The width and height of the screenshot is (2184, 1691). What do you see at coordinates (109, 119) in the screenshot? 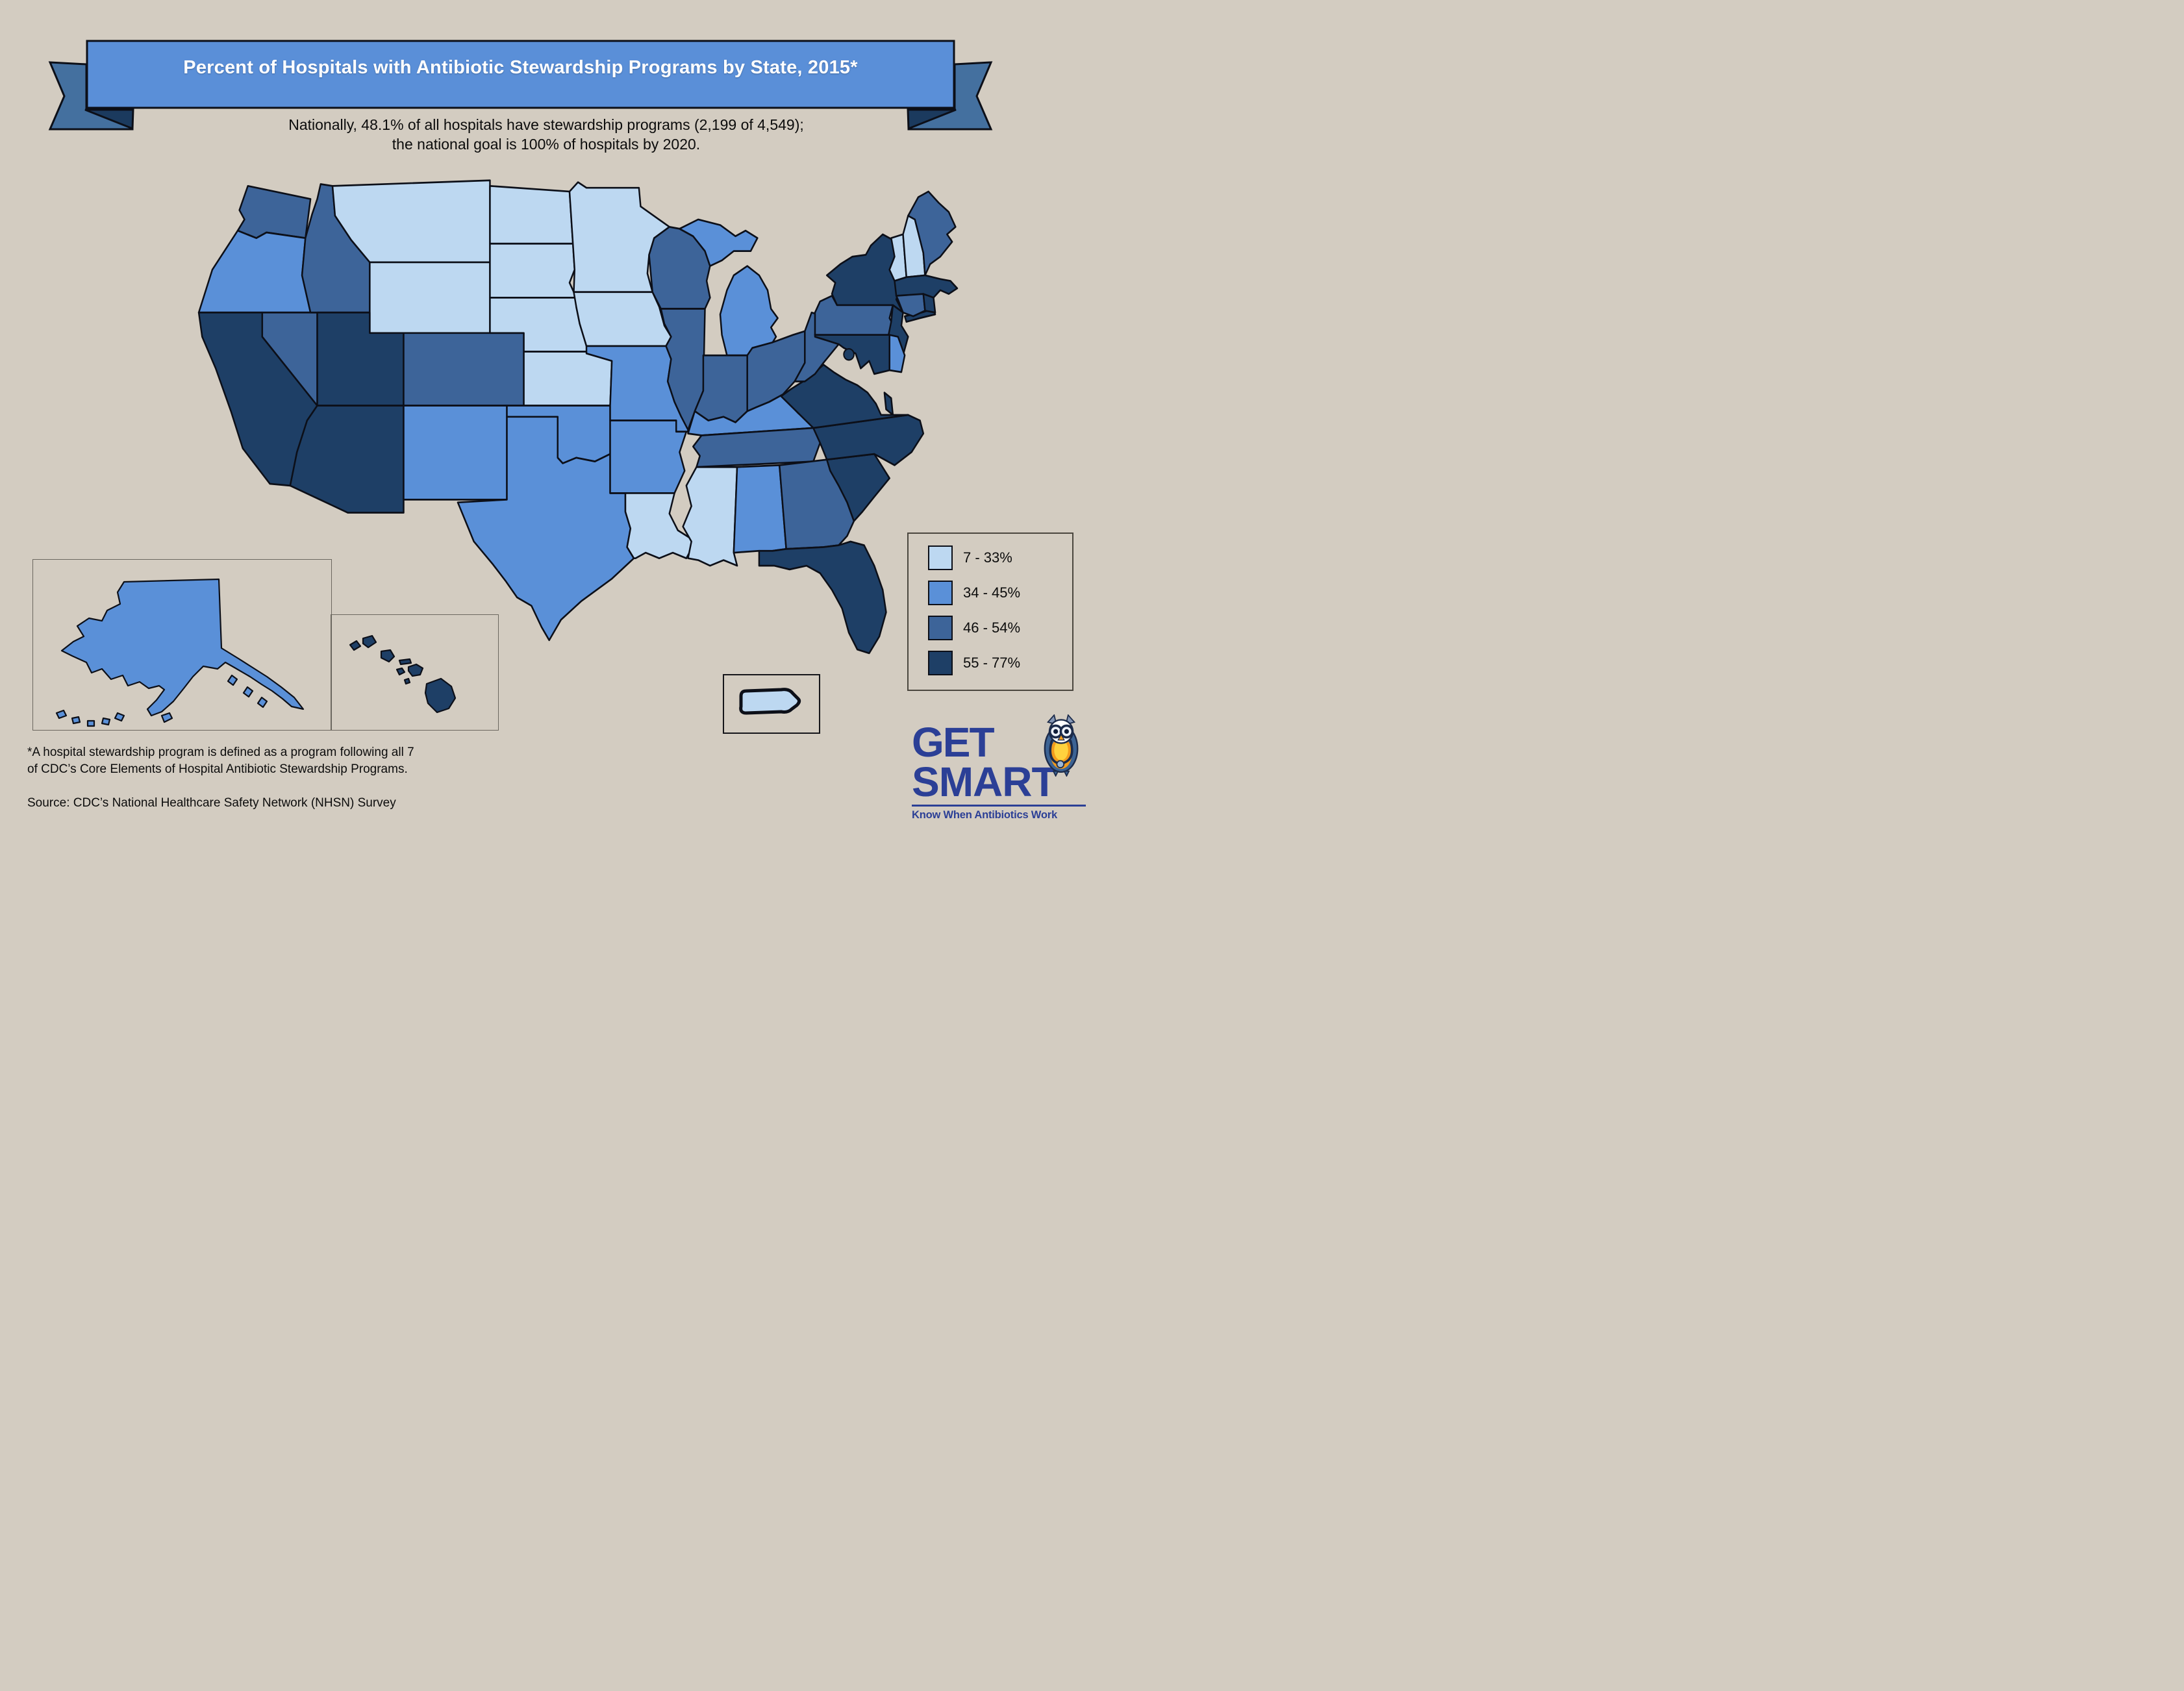
I see `ribbon-fold-left` at bounding box center [109, 119].